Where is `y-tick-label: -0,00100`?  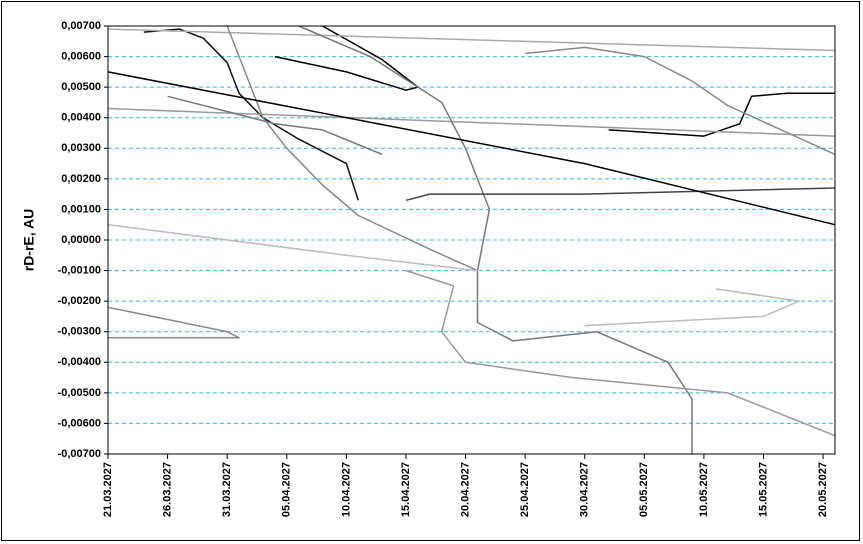
y-tick-label: -0,00100 is located at coordinates (79, 270).